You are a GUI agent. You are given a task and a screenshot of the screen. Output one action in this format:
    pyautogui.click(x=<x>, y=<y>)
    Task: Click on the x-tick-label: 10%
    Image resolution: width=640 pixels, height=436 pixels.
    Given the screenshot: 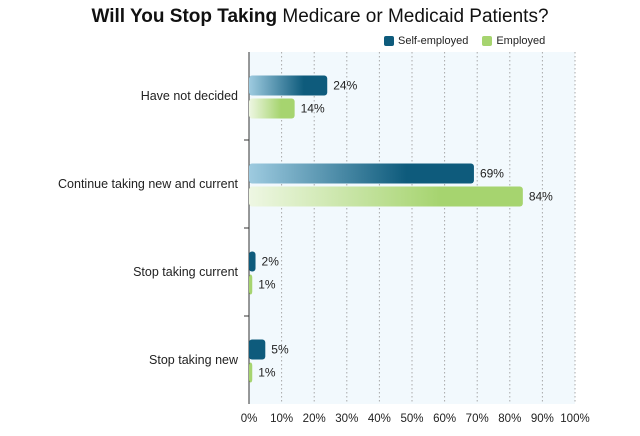 What is the action you would take?
    pyautogui.click(x=281, y=419)
    